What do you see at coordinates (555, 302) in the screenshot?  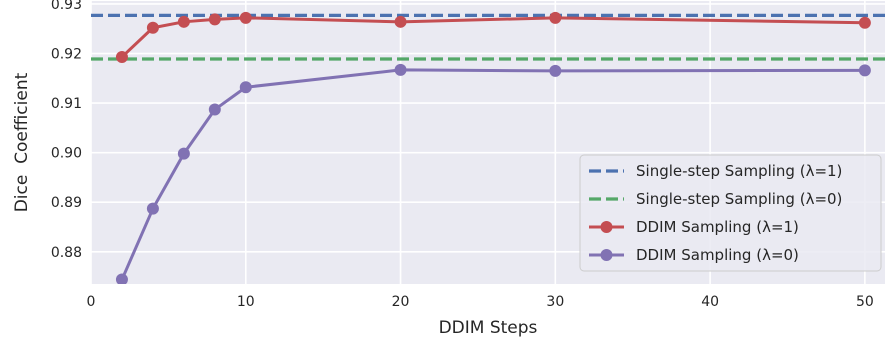 I see `x-tick-label: 30` at bounding box center [555, 302].